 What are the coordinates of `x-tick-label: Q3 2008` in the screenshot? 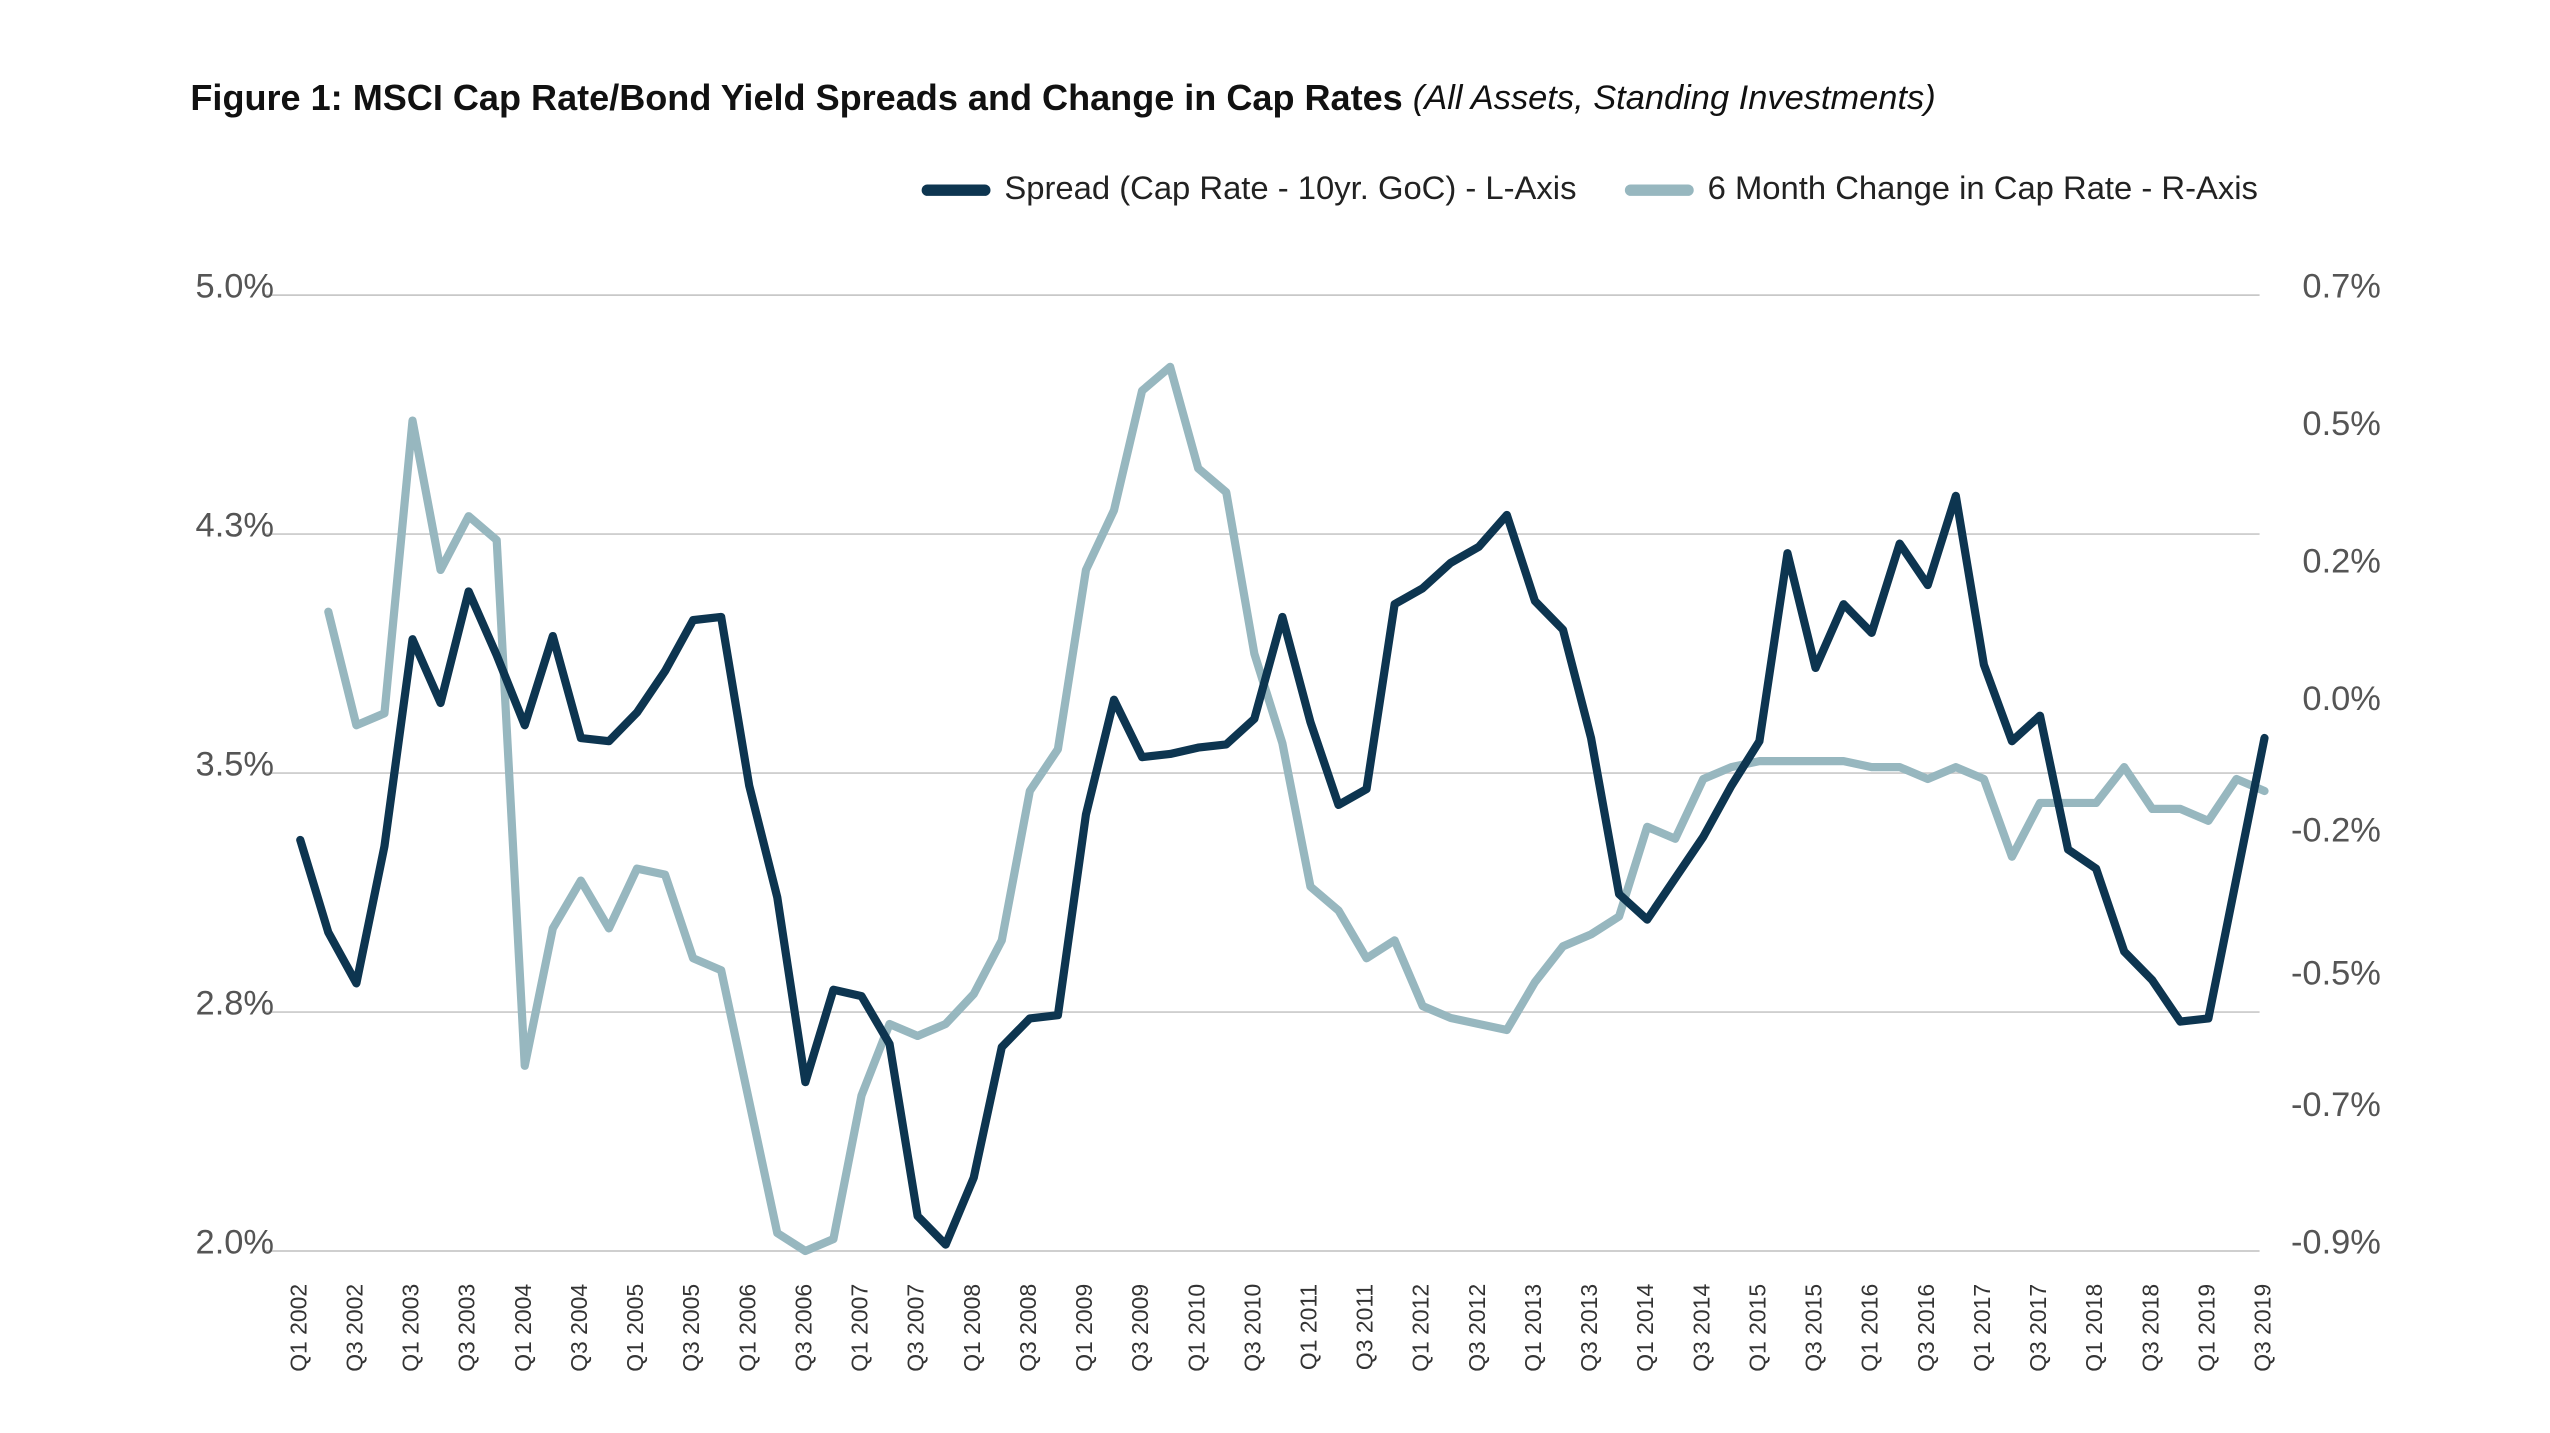 It's located at (1028, 1328).